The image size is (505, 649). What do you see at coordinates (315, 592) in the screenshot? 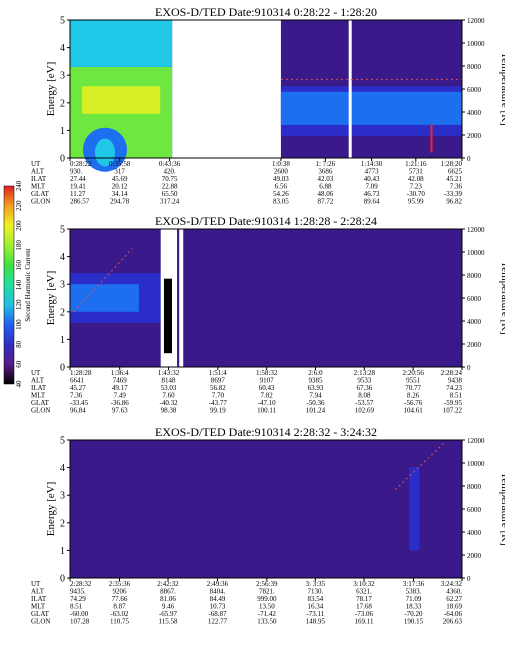
I see `orbit-value: 7130.` at bounding box center [315, 592].